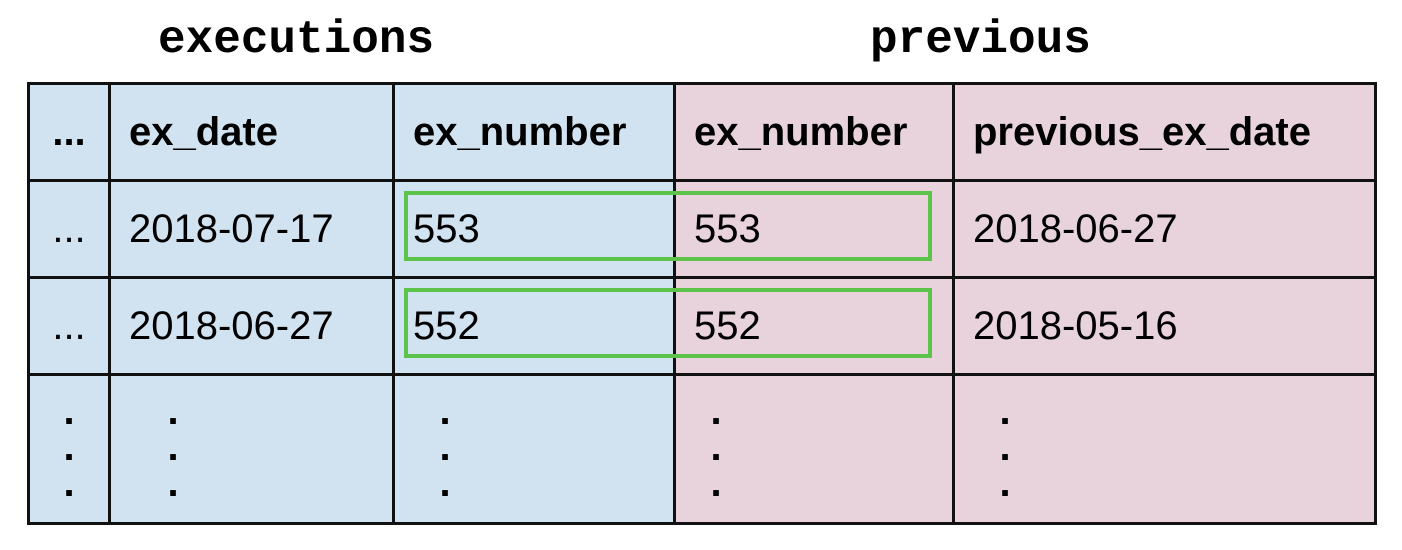 The height and width of the screenshot is (550, 1402). What do you see at coordinates (251, 229) in the screenshot?
I see `row-ex-date-cell: 2018-07-17` at bounding box center [251, 229].